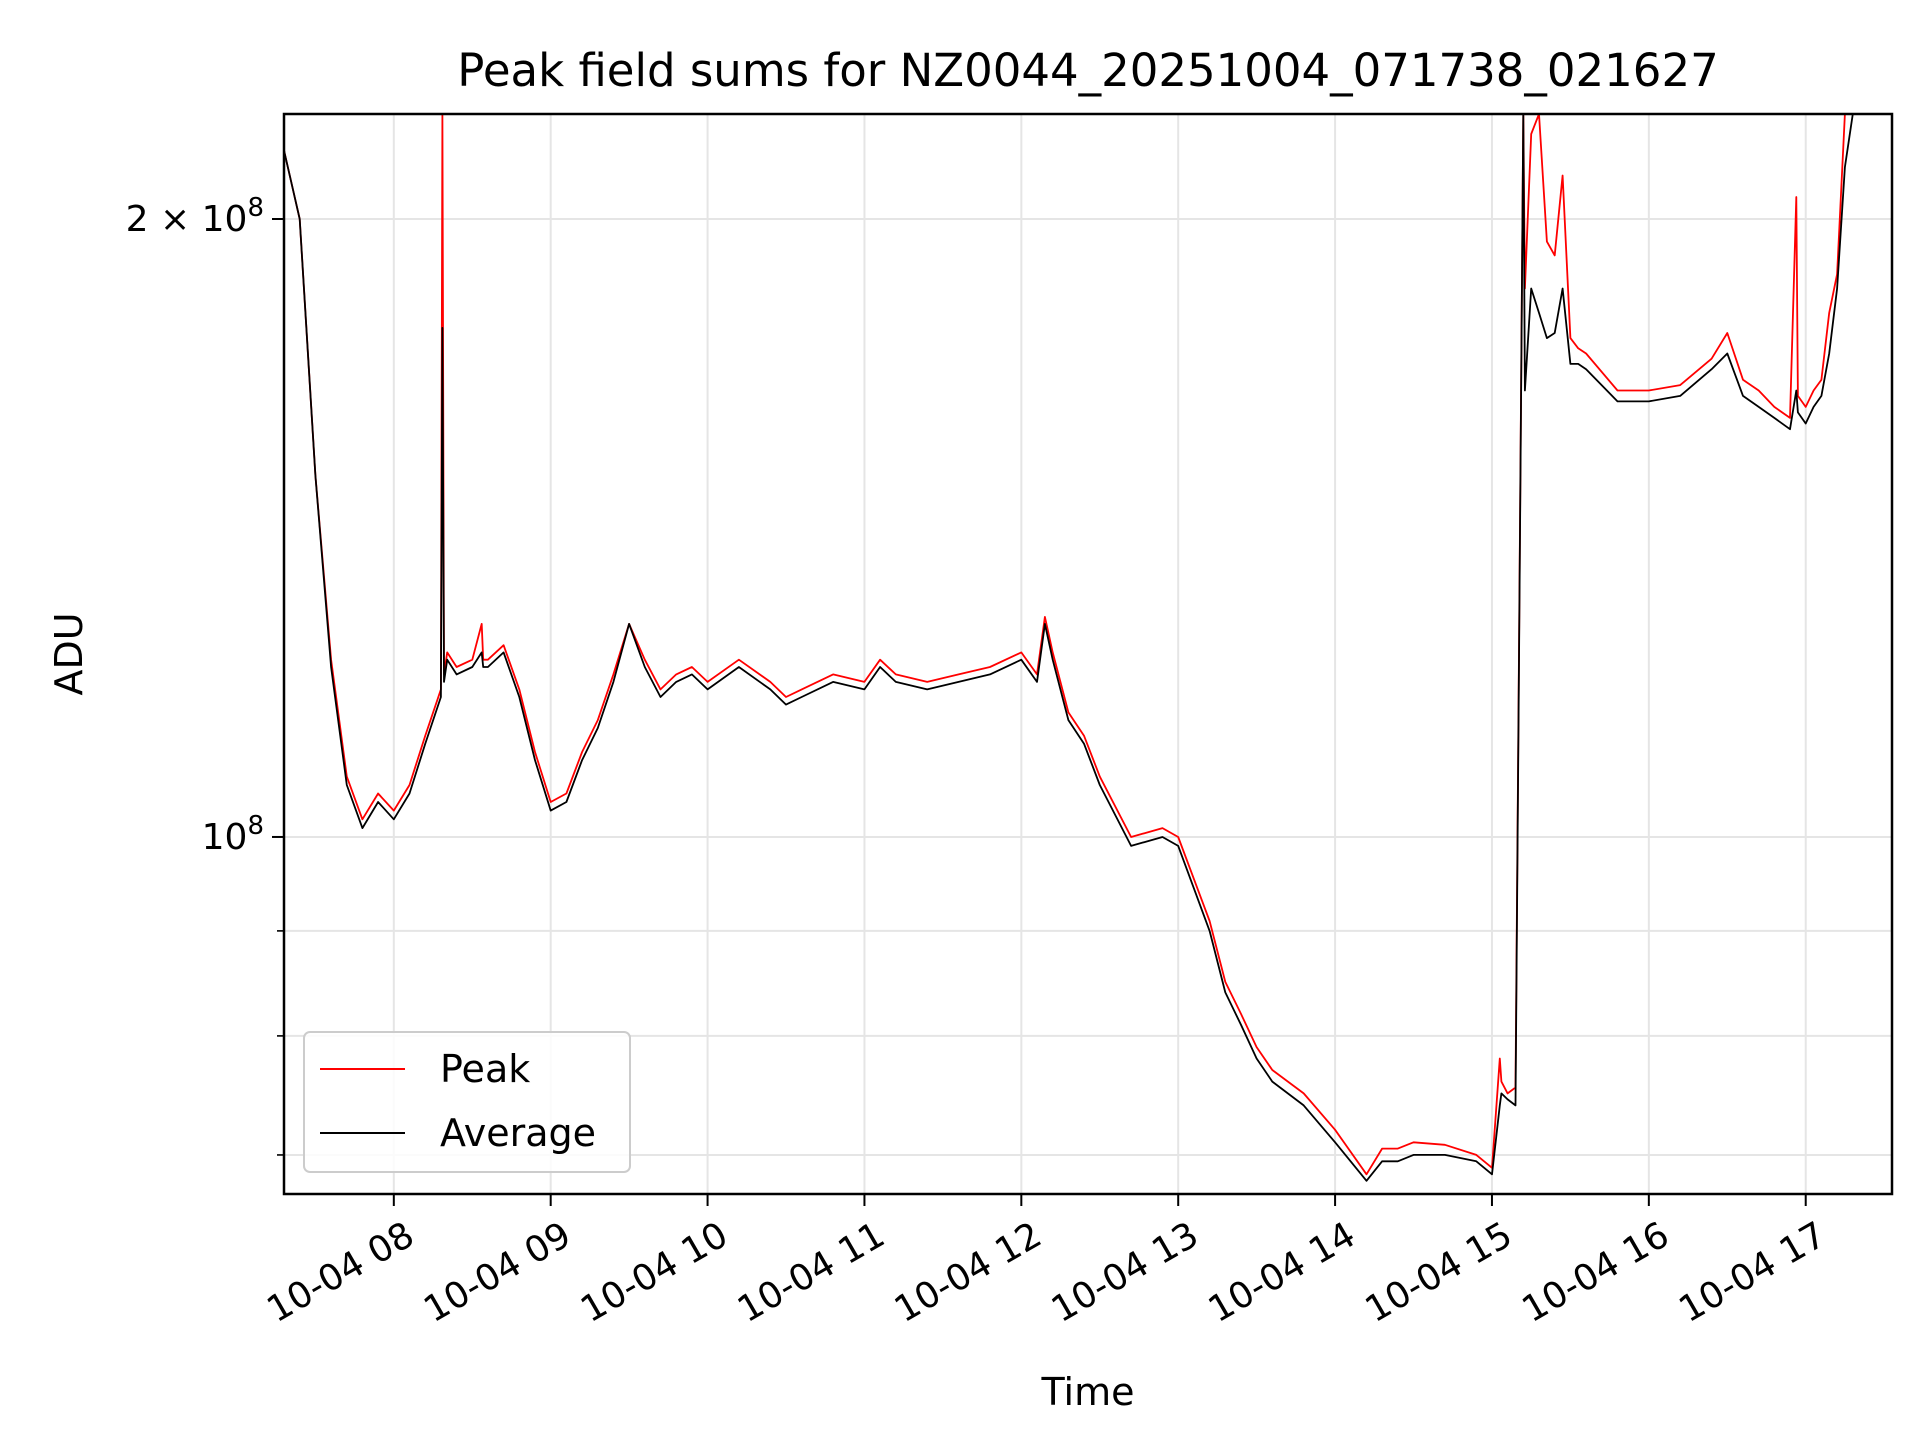 The height and width of the screenshot is (1440, 1920). Describe the element at coordinates (1752, 1272) in the screenshot. I see `x-tick-label: 10-04 17` at that location.